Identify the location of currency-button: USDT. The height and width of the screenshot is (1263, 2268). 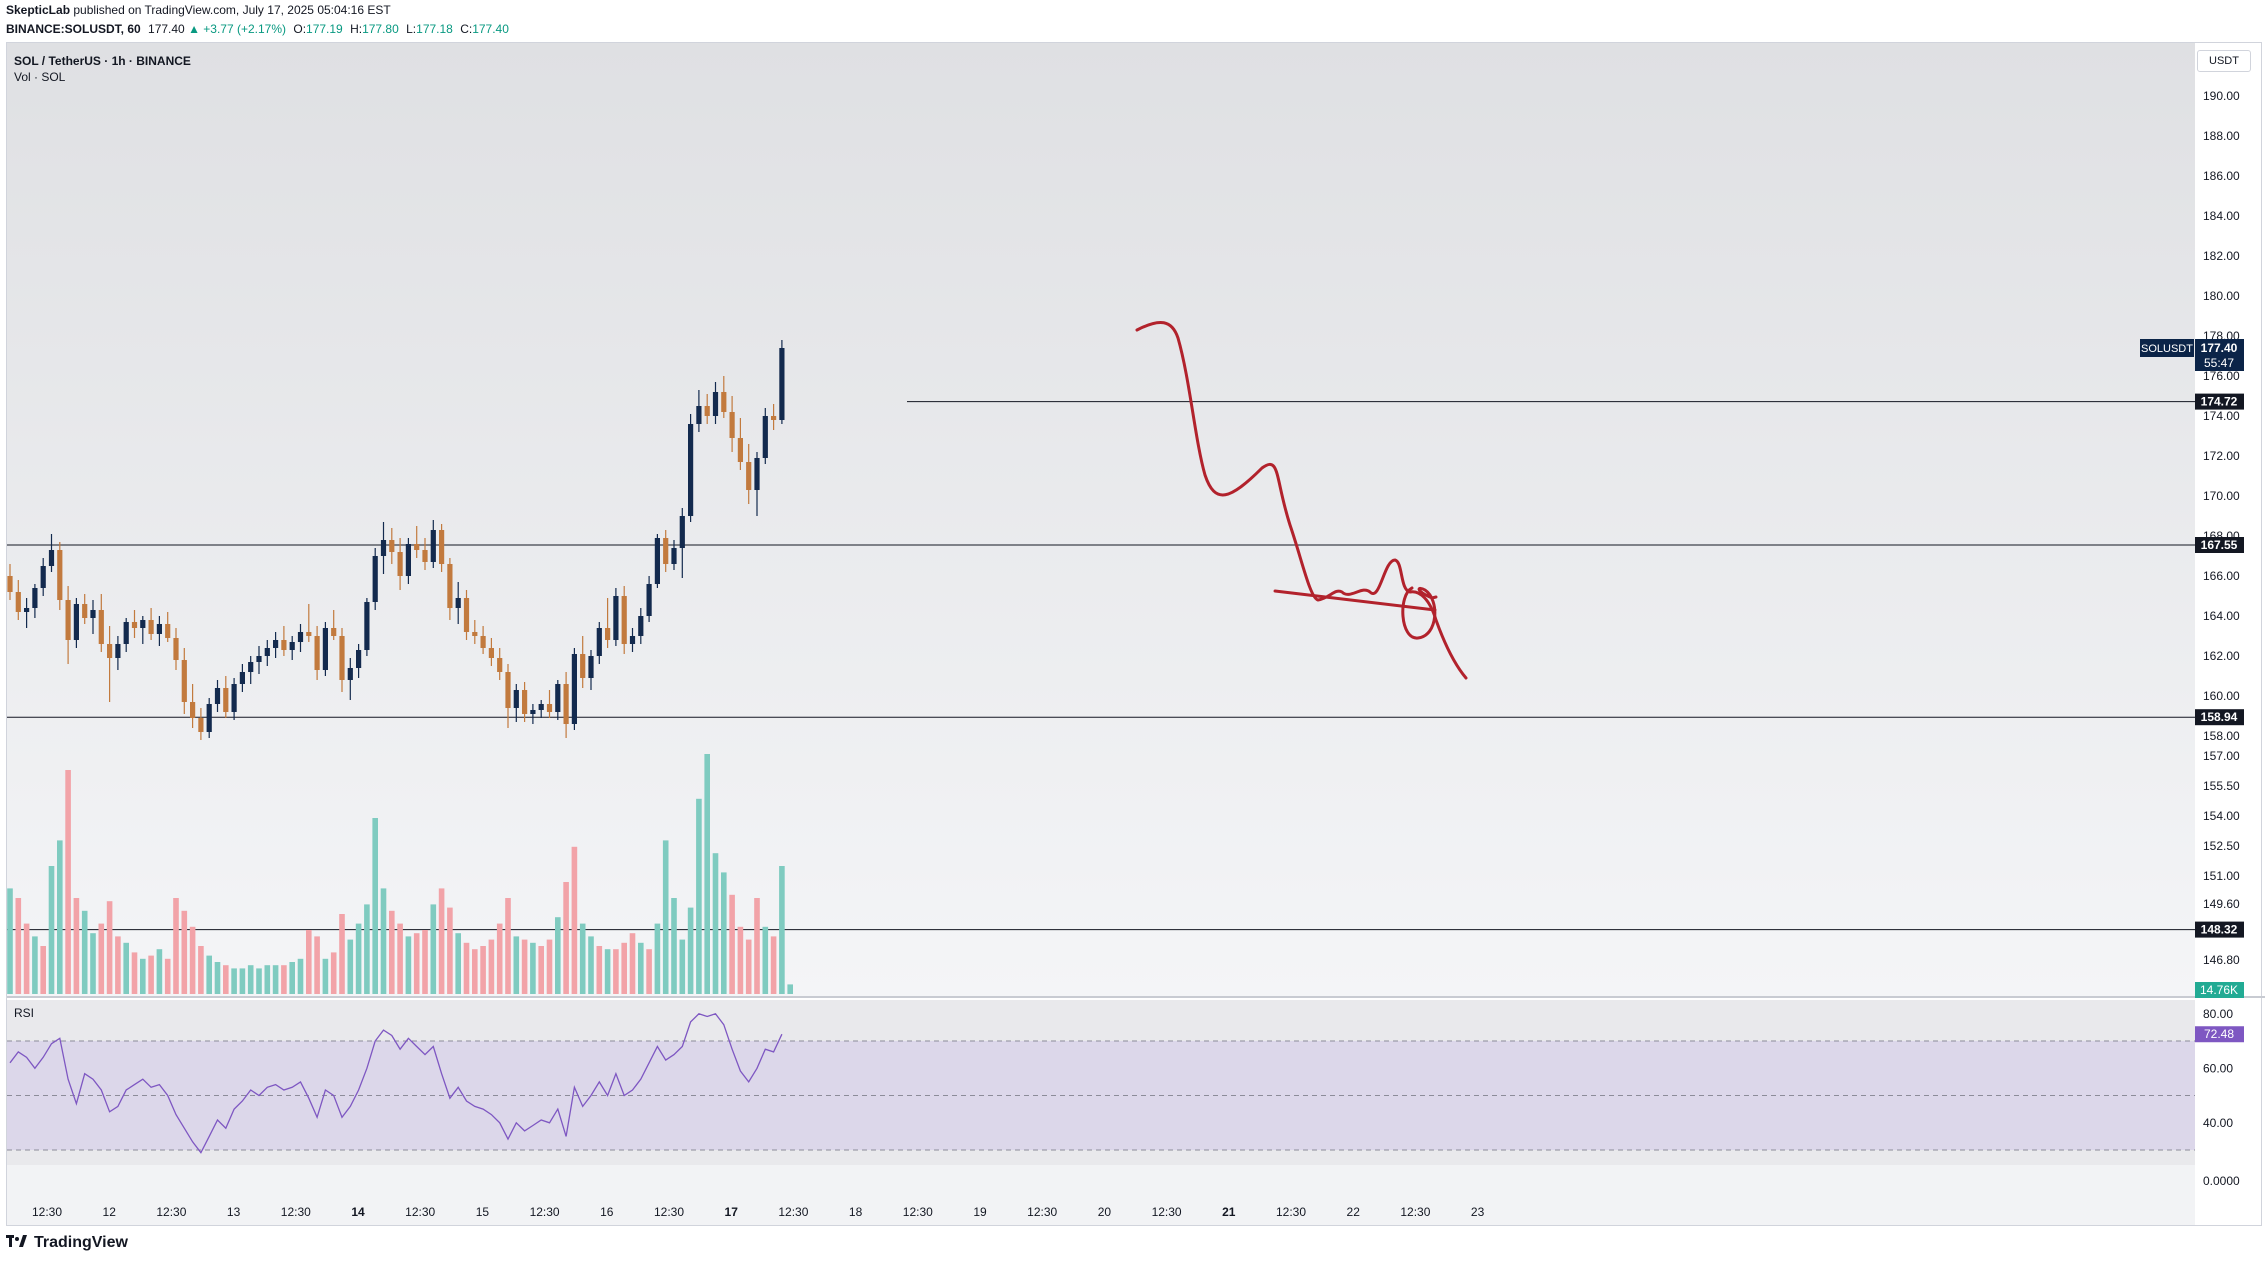
(2224, 61).